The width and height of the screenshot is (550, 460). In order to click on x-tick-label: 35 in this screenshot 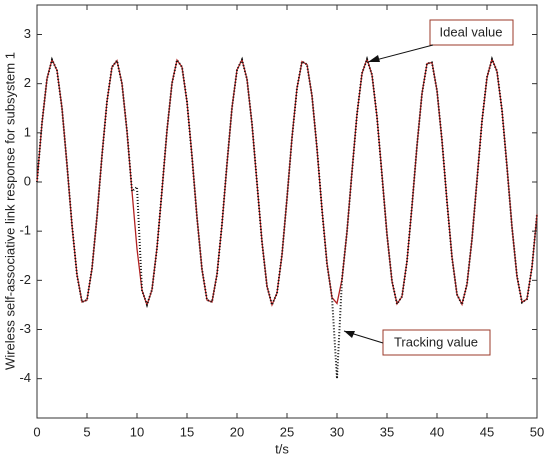, I will do `click(387, 431)`.